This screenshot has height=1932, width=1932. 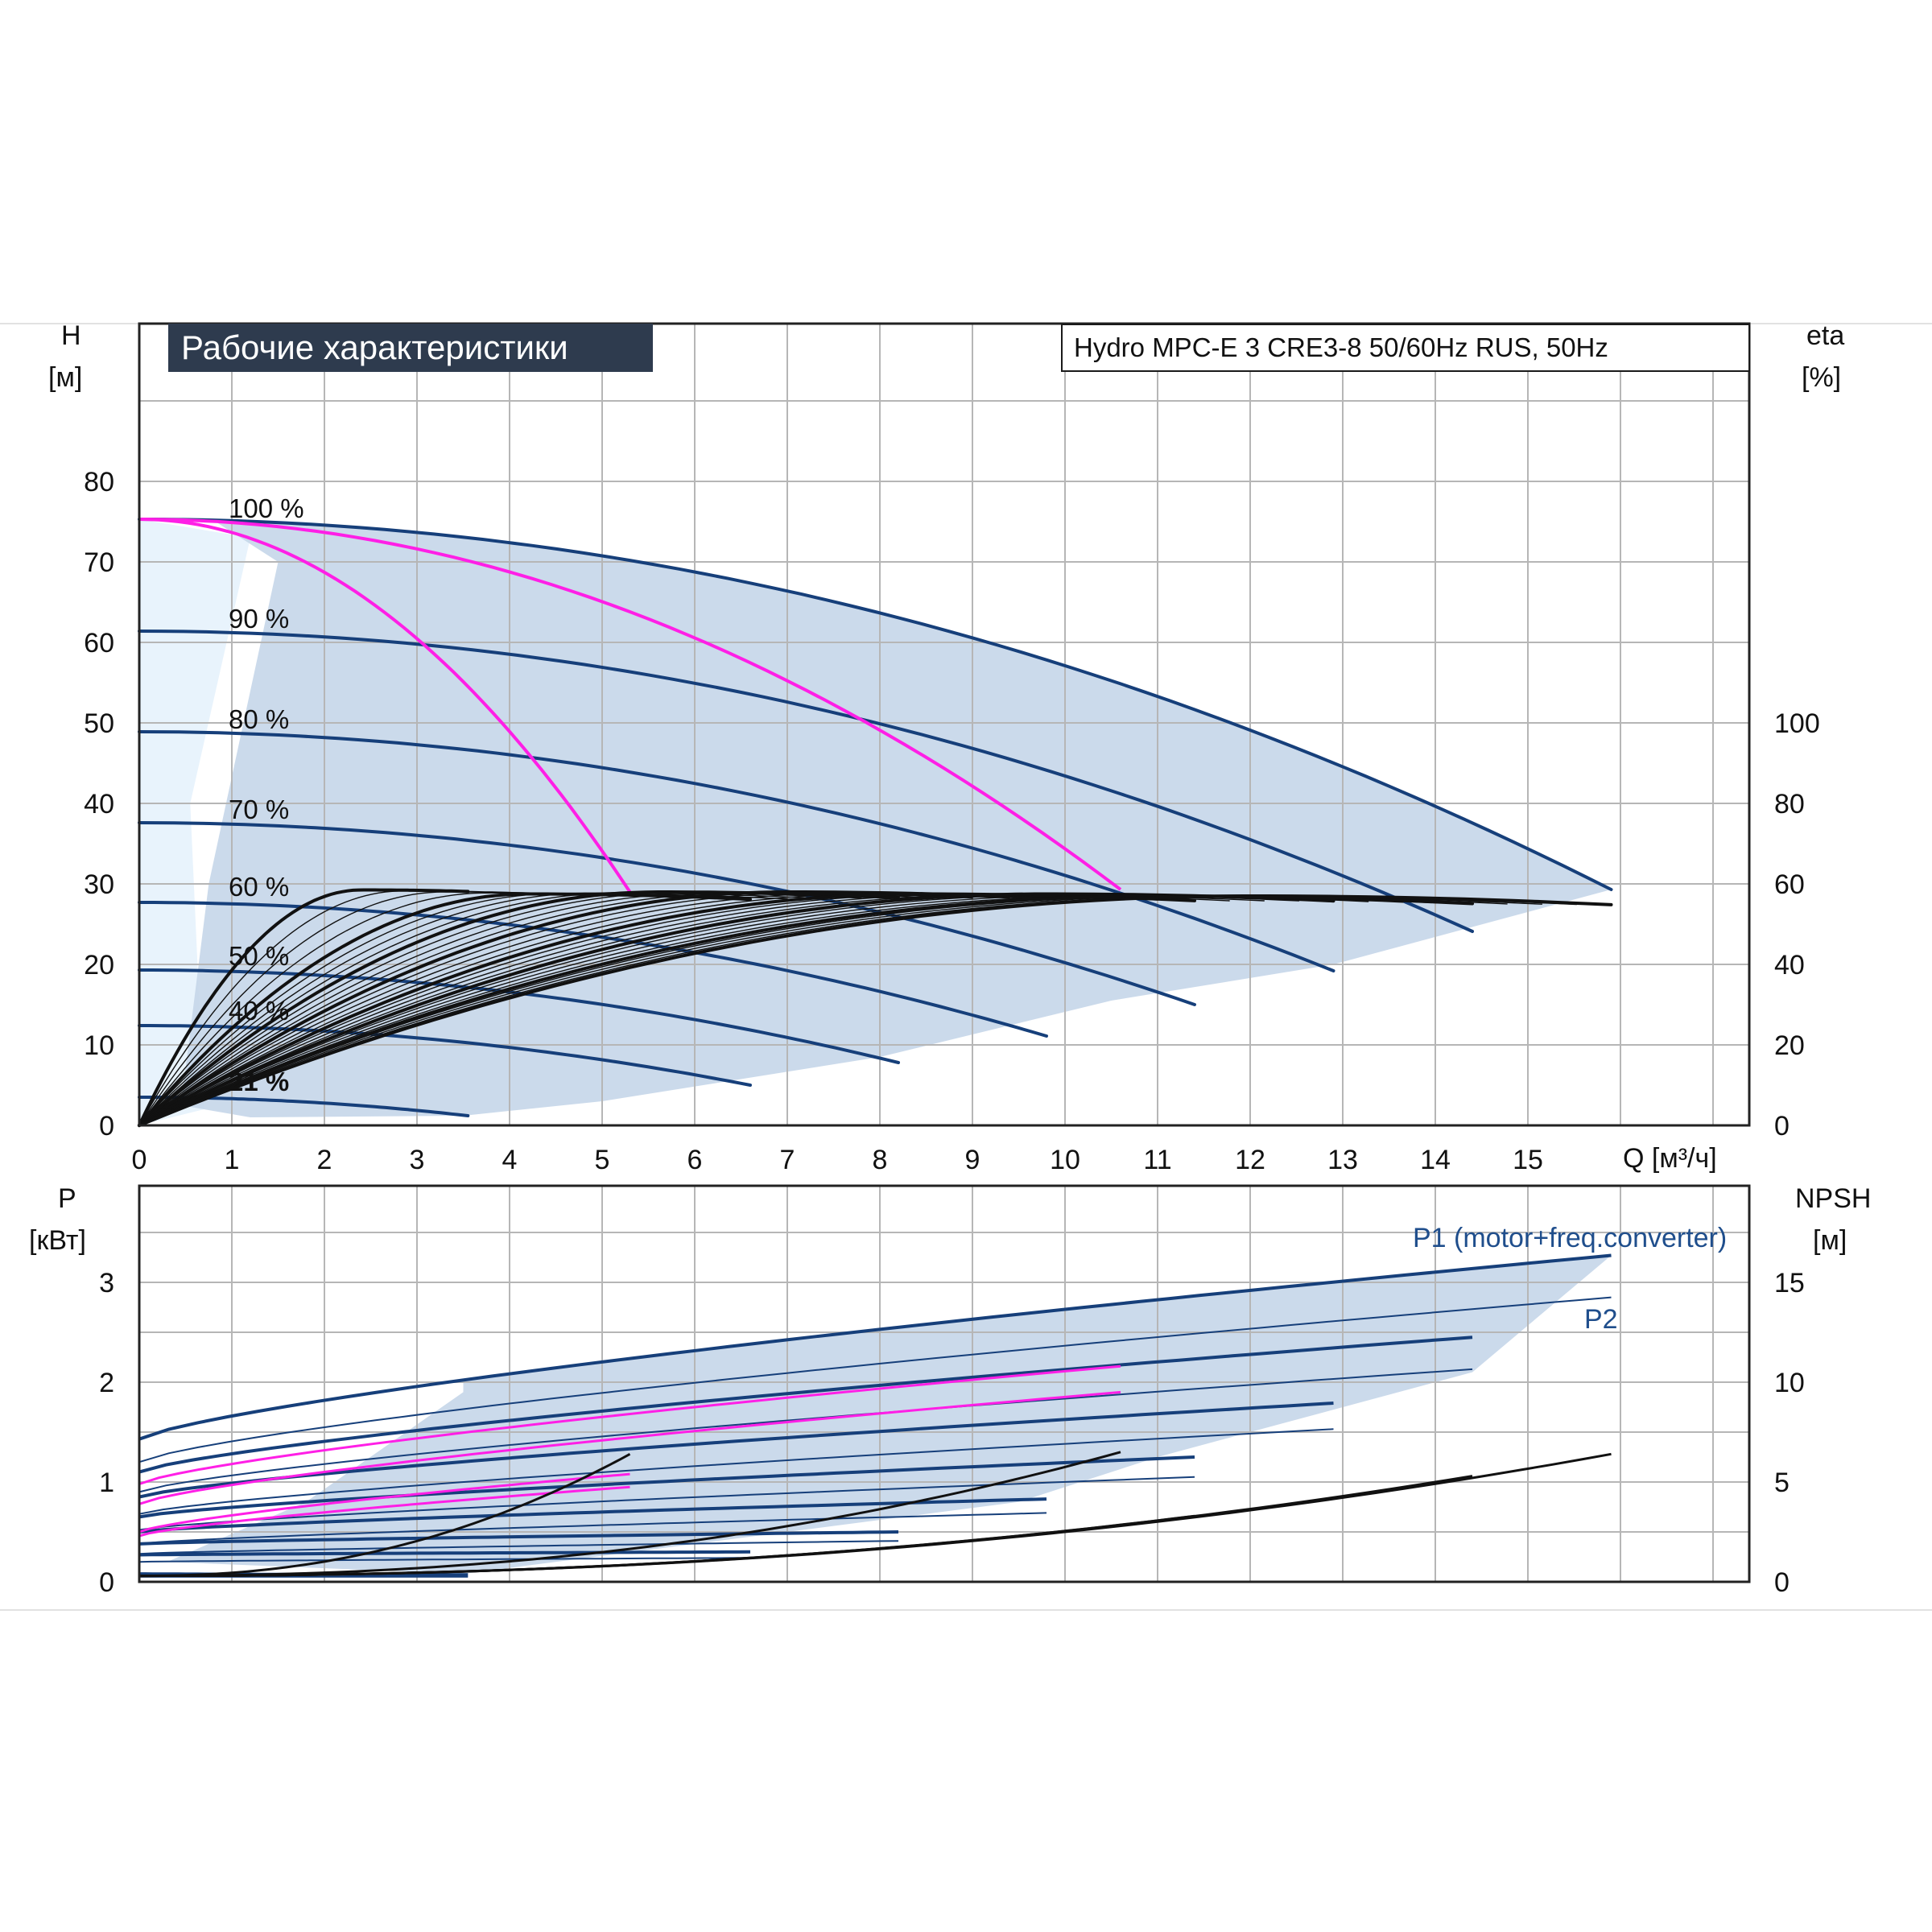 I want to click on speed-label: 21 %, so click(x=259, y=1081).